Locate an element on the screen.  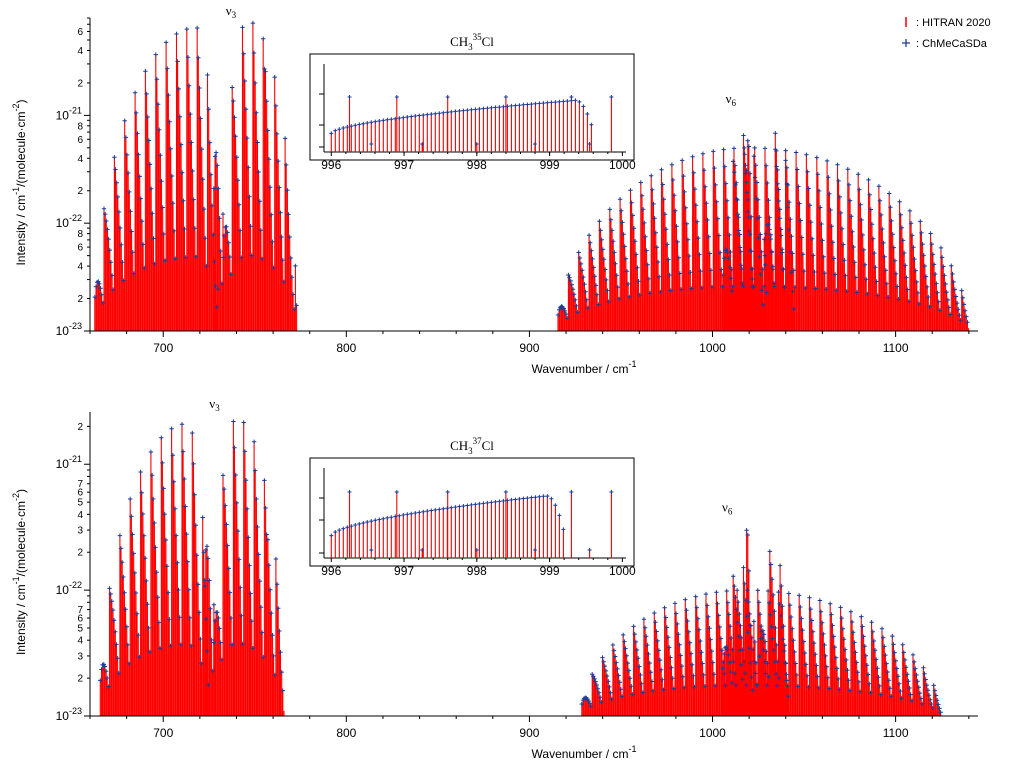
inset-hitran-lines is located at coordinates (471, 525).